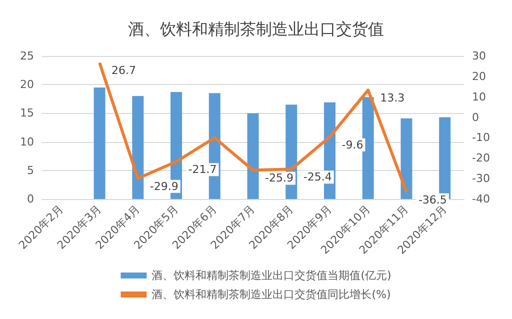 The height and width of the screenshot is (319, 512). Describe the element at coordinates (27, 56) in the screenshot. I see `y-tick-label: 25` at that location.